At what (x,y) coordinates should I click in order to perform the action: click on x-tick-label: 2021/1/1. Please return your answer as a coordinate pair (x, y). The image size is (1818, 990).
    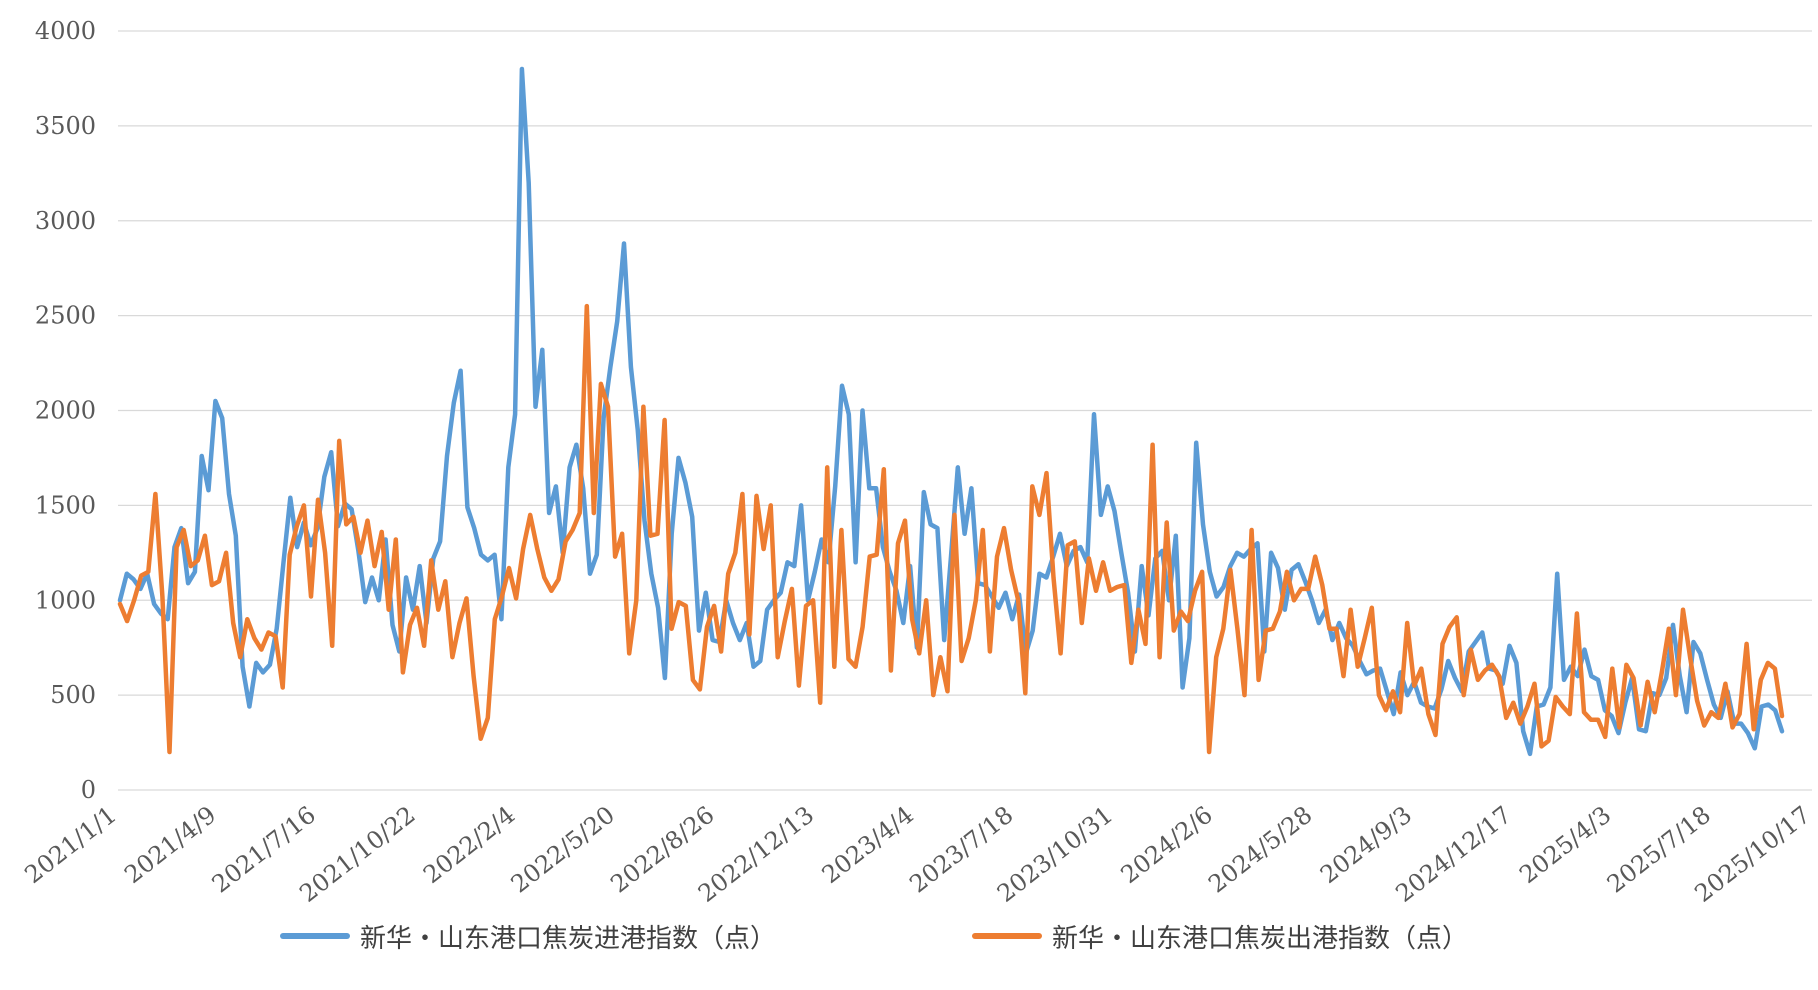
    Looking at the image, I should click on (71, 845).